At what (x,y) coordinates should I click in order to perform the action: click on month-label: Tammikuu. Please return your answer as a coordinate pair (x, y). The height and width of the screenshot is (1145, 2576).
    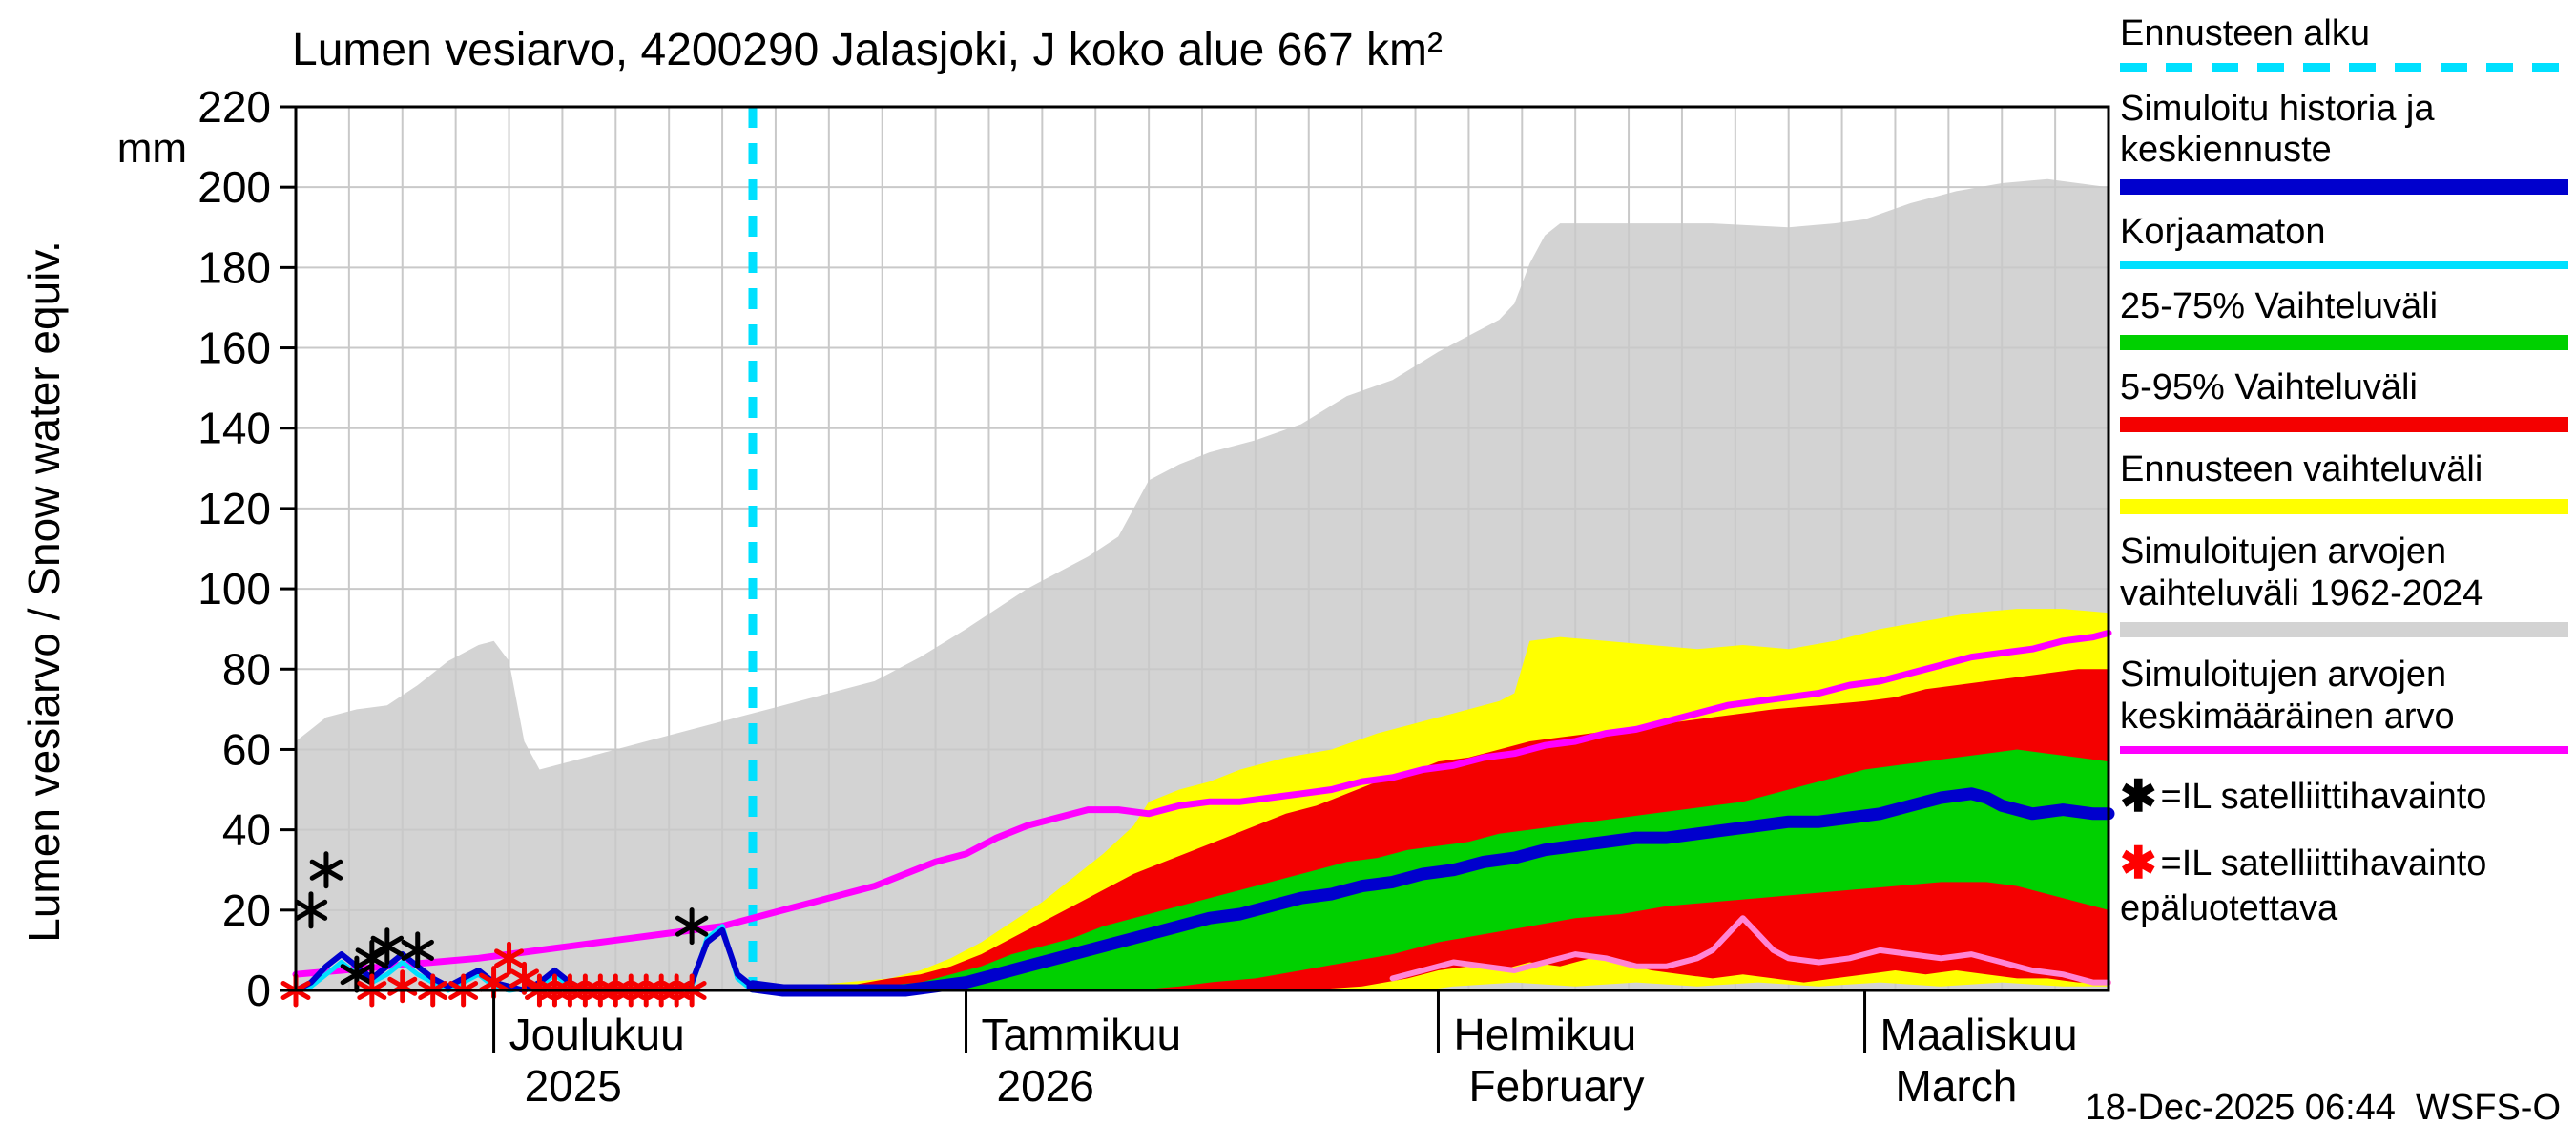
    Looking at the image, I should click on (1082, 1034).